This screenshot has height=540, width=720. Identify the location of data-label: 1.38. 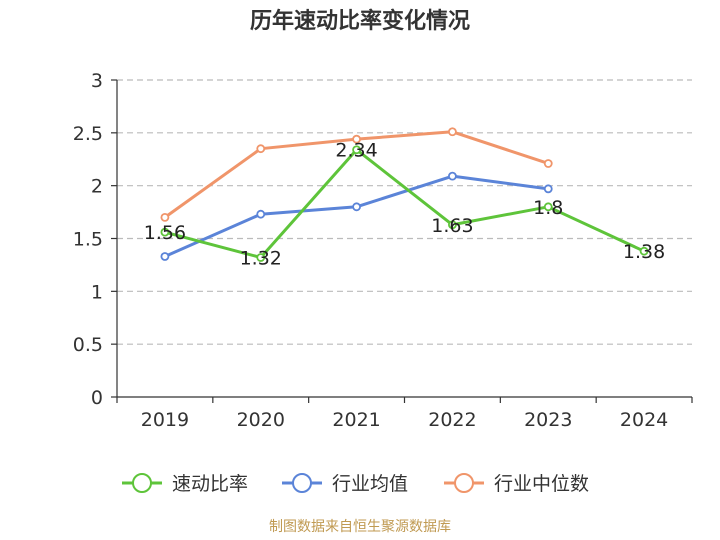
(644, 252).